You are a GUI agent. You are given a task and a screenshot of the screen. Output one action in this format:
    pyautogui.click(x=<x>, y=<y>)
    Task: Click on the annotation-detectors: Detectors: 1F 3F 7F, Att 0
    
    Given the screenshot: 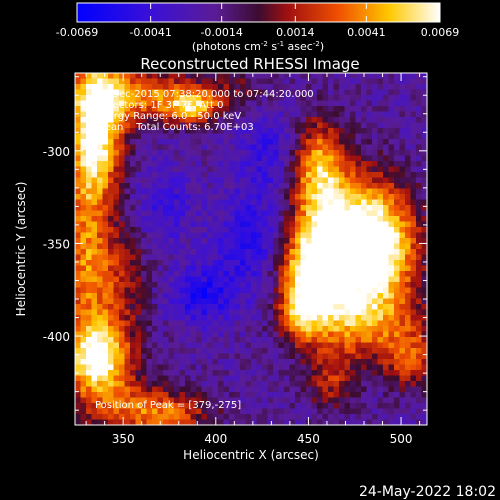 What is the action you would take?
    pyautogui.click(x=159, y=105)
    